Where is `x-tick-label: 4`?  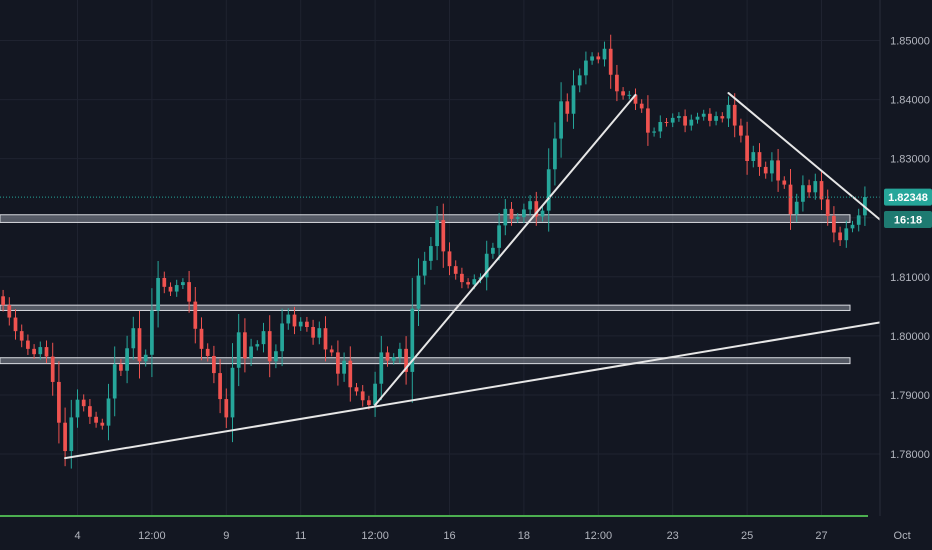
x-tick-label: 4 is located at coordinates (77, 536).